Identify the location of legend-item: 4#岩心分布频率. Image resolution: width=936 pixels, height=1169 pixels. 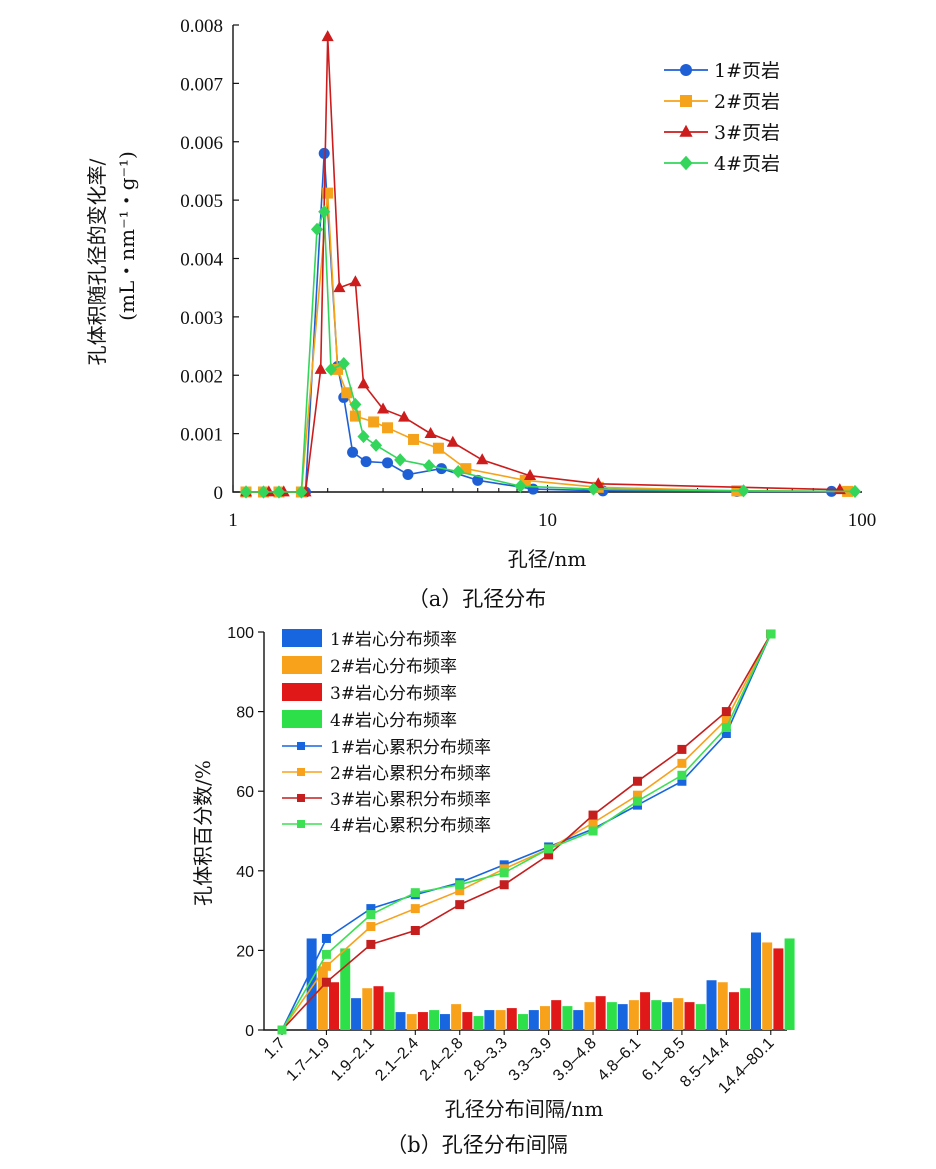
(369, 720).